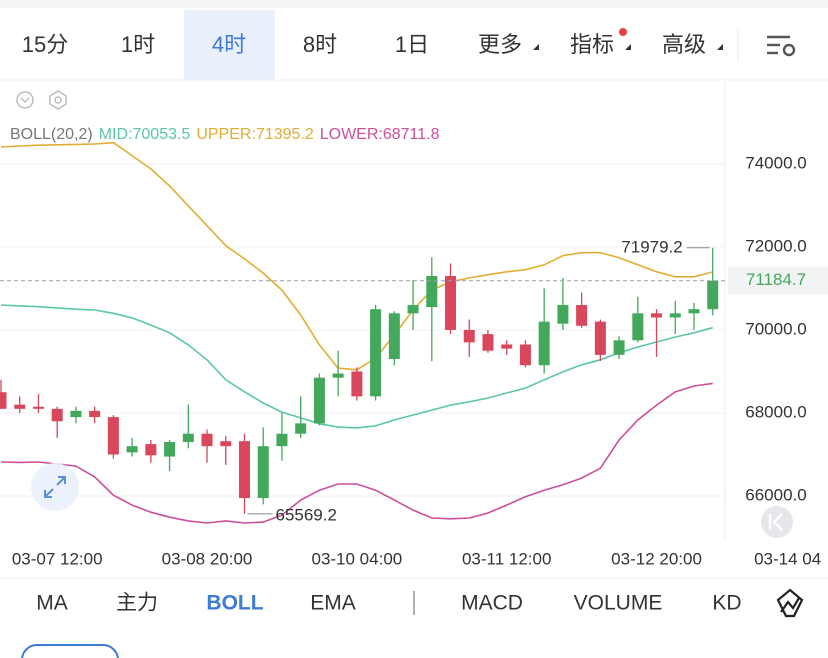  What do you see at coordinates (145, 134) in the screenshot?
I see `legend-entry: MID:70053.5` at bounding box center [145, 134].